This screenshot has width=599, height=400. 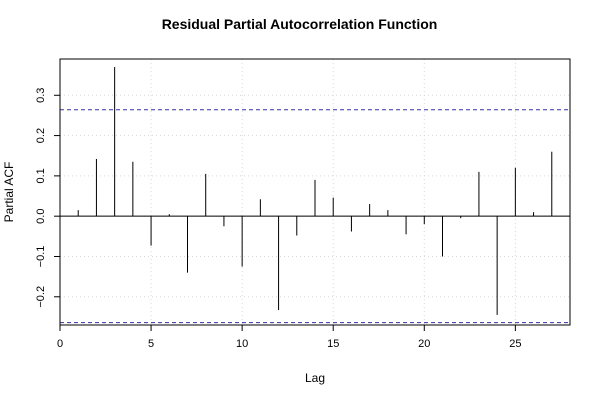 What do you see at coordinates (9, 192) in the screenshot?
I see `y-axis-label: Partial ACF` at bounding box center [9, 192].